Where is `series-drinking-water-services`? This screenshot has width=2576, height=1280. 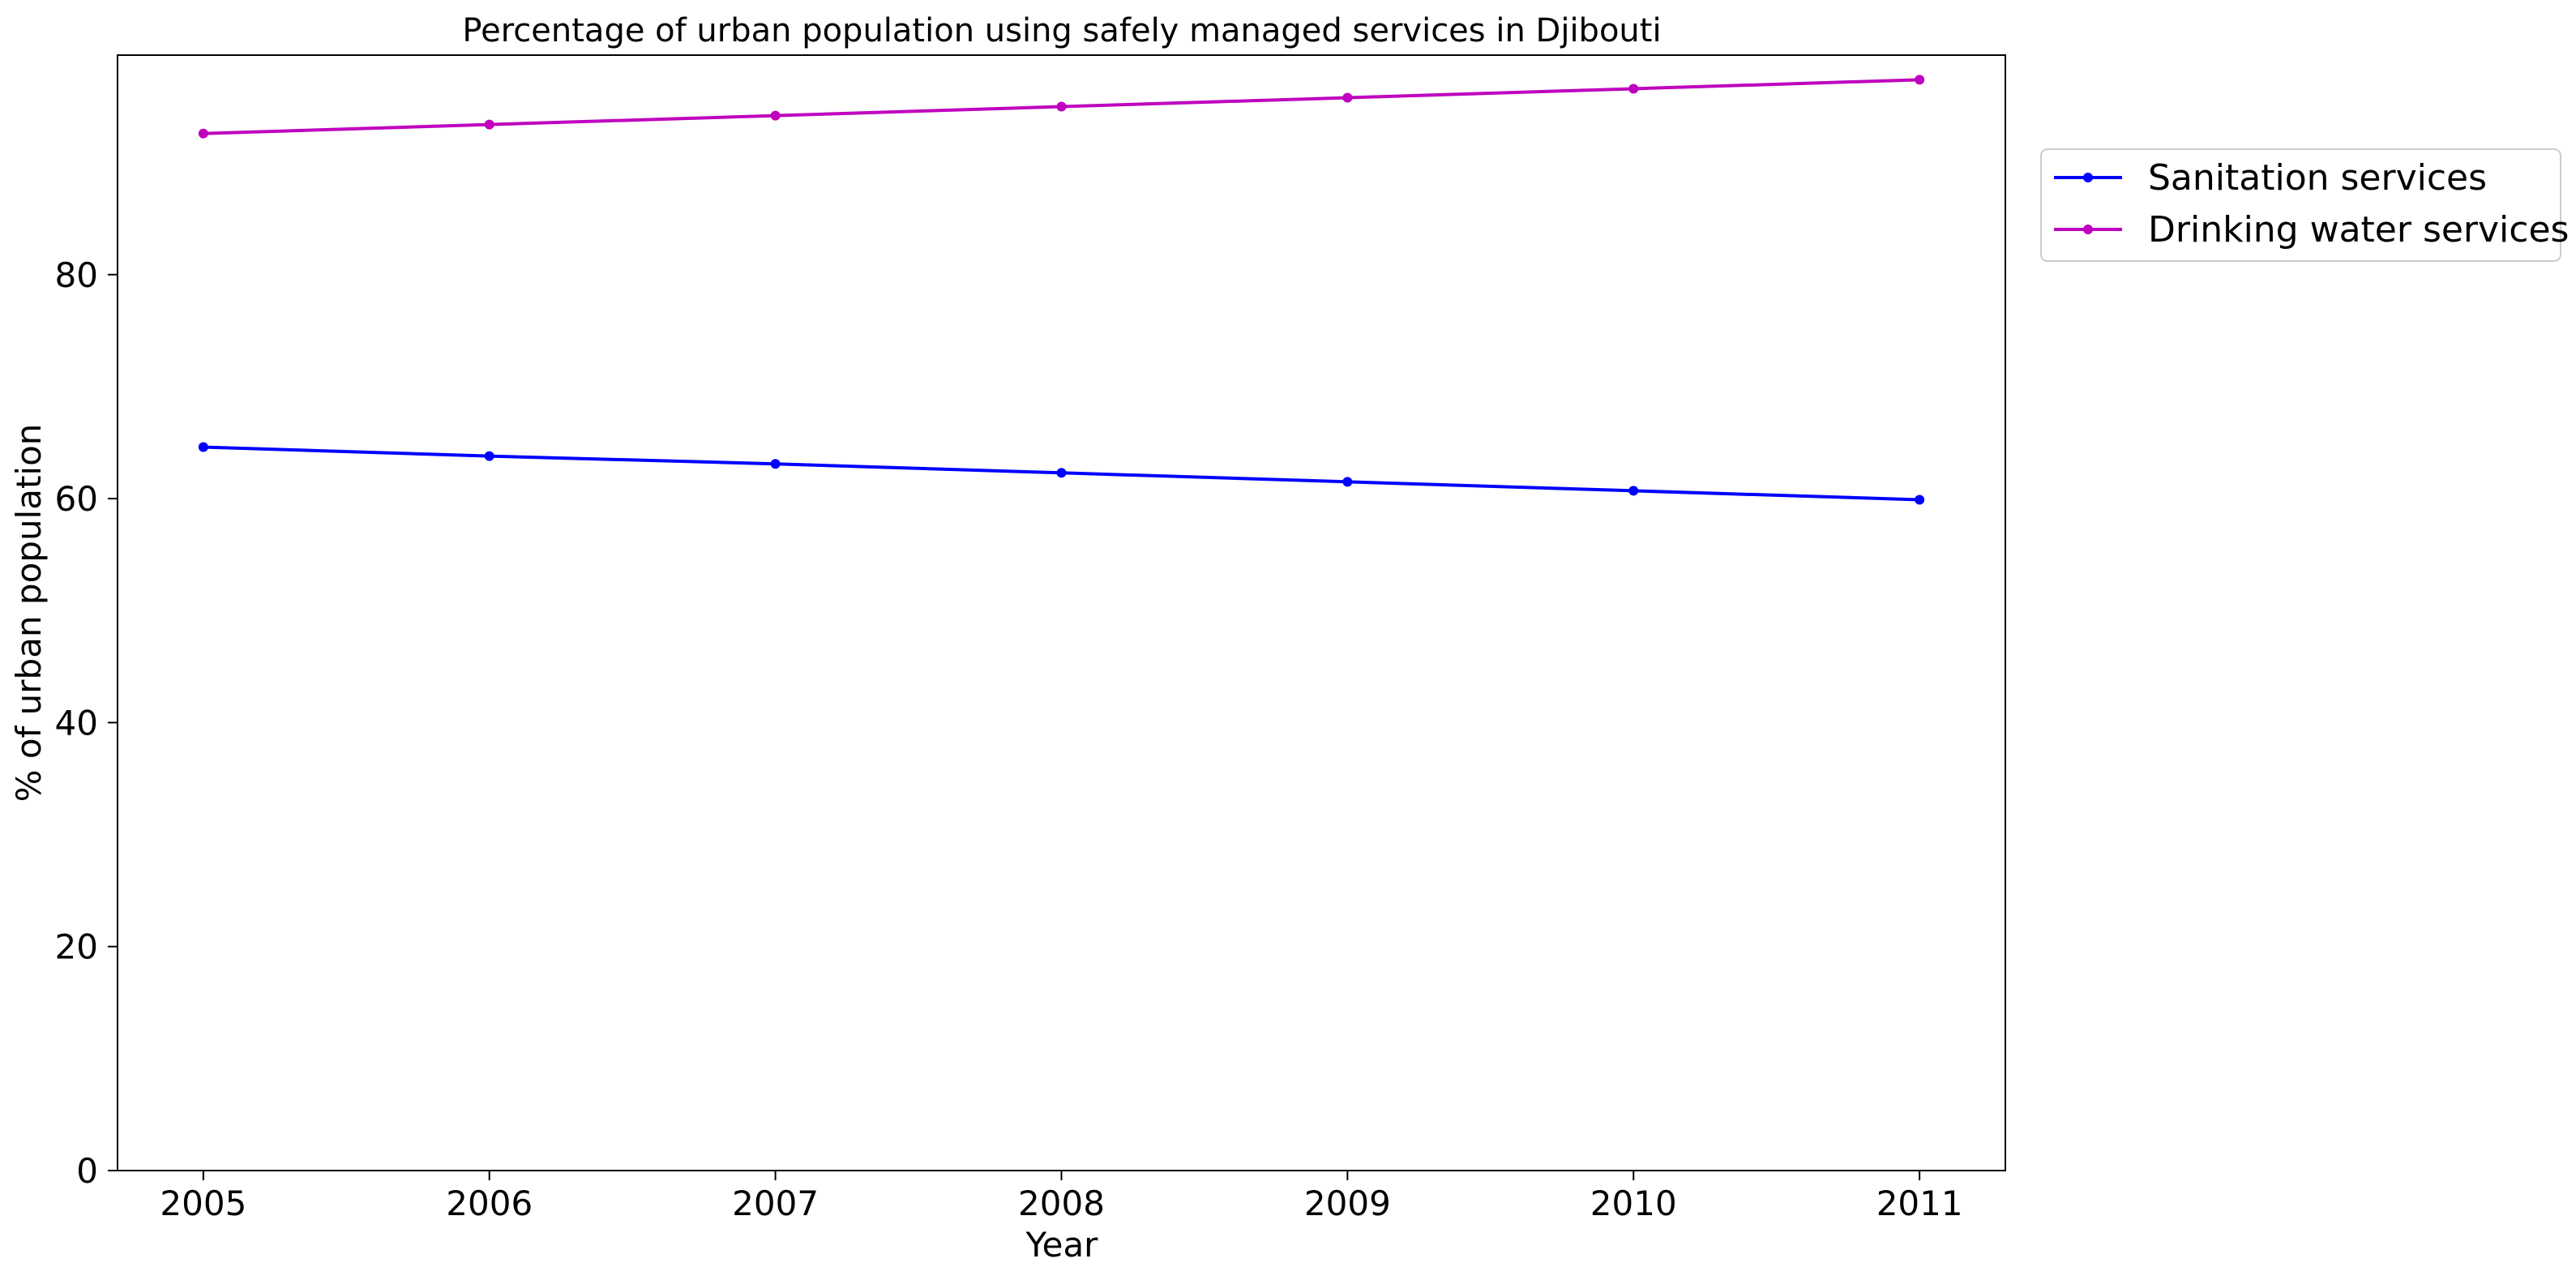 series-drinking-water-services is located at coordinates (1061, 107).